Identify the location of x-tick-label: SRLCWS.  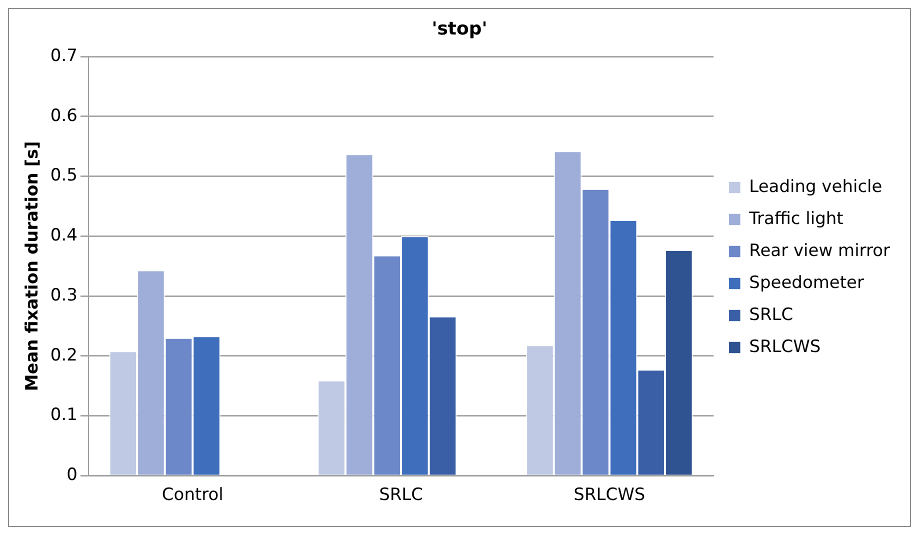
(610, 495).